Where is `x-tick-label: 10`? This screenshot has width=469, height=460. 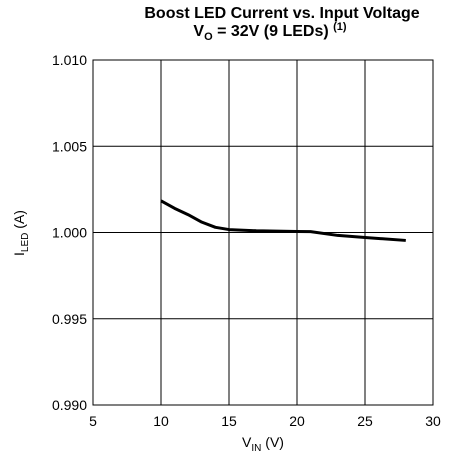
x-tick-label: 10 is located at coordinates (161, 421).